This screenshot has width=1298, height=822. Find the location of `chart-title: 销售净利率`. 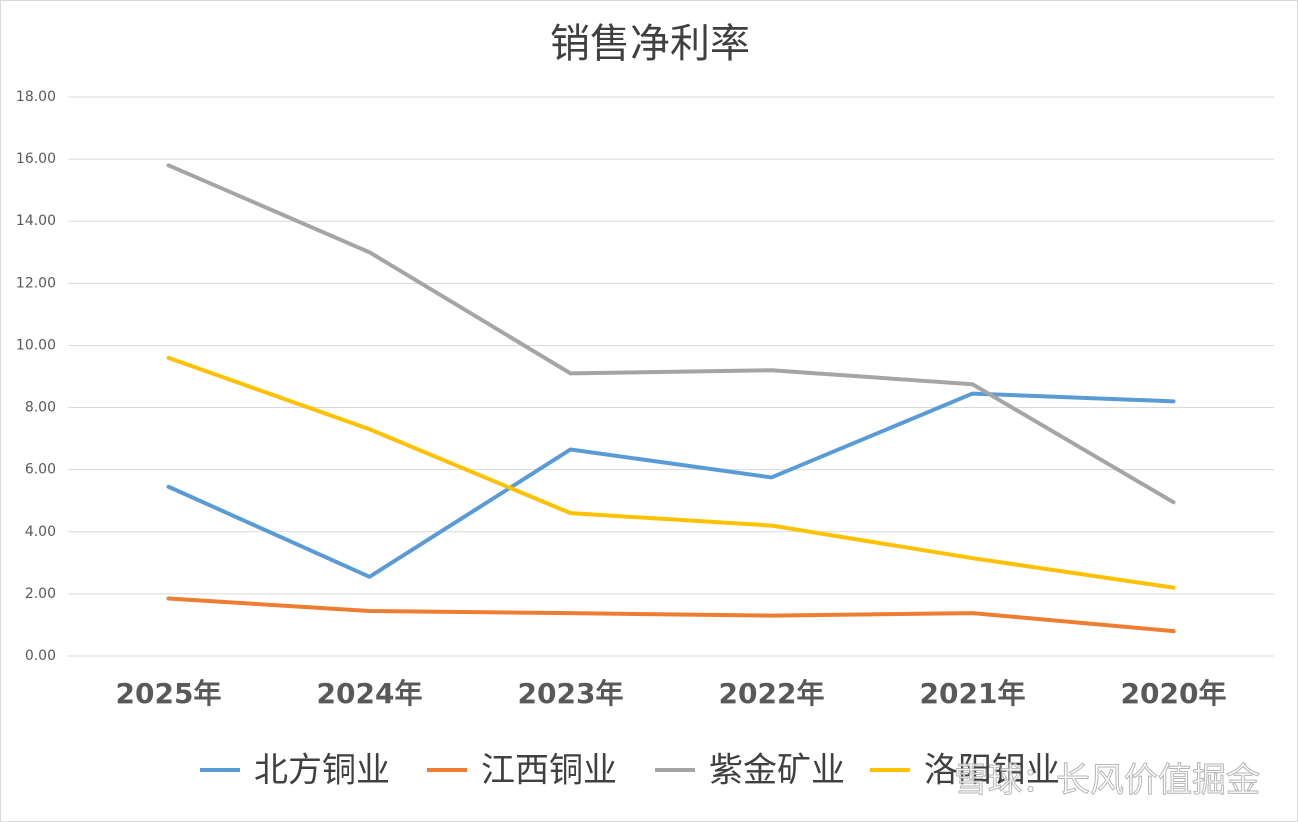

chart-title: 销售净利率 is located at coordinates (650, 44).